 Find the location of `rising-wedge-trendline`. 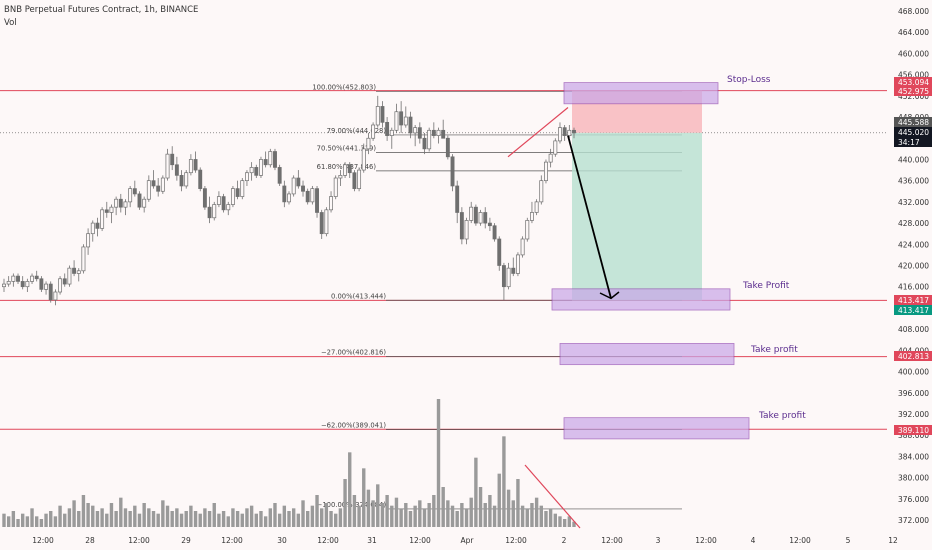

rising-wedge-trendline is located at coordinates (538, 132).